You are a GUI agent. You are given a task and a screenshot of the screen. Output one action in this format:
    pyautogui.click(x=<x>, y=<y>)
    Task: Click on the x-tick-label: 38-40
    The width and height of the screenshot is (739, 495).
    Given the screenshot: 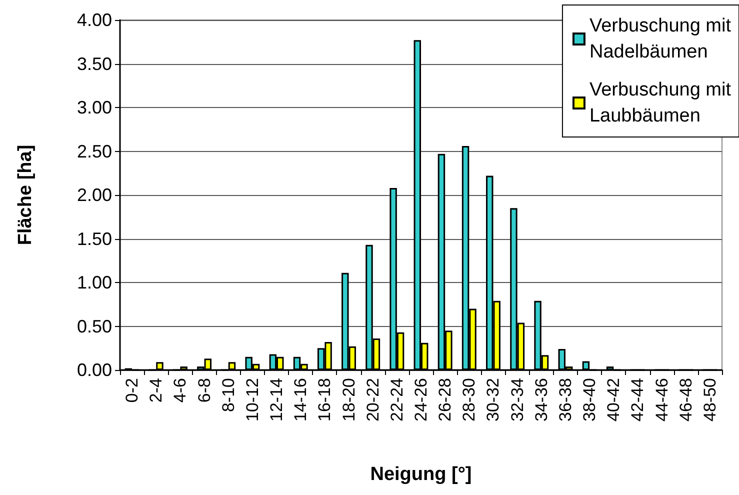 What is the action you would take?
    pyautogui.click(x=590, y=400)
    